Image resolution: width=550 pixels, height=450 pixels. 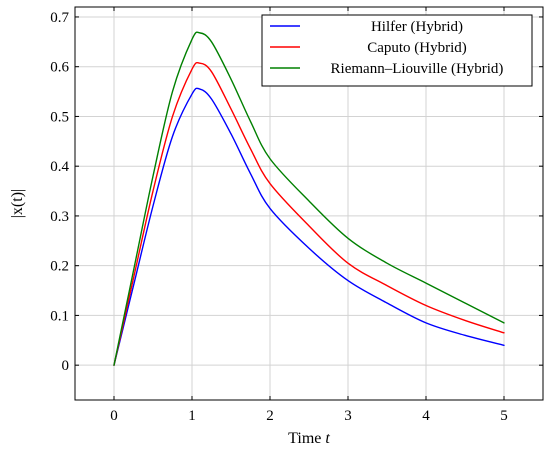 What do you see at coordinates (114, 416) in the screenshot?
I see `x-tick-label: 0` at bounding box center [114, 416].